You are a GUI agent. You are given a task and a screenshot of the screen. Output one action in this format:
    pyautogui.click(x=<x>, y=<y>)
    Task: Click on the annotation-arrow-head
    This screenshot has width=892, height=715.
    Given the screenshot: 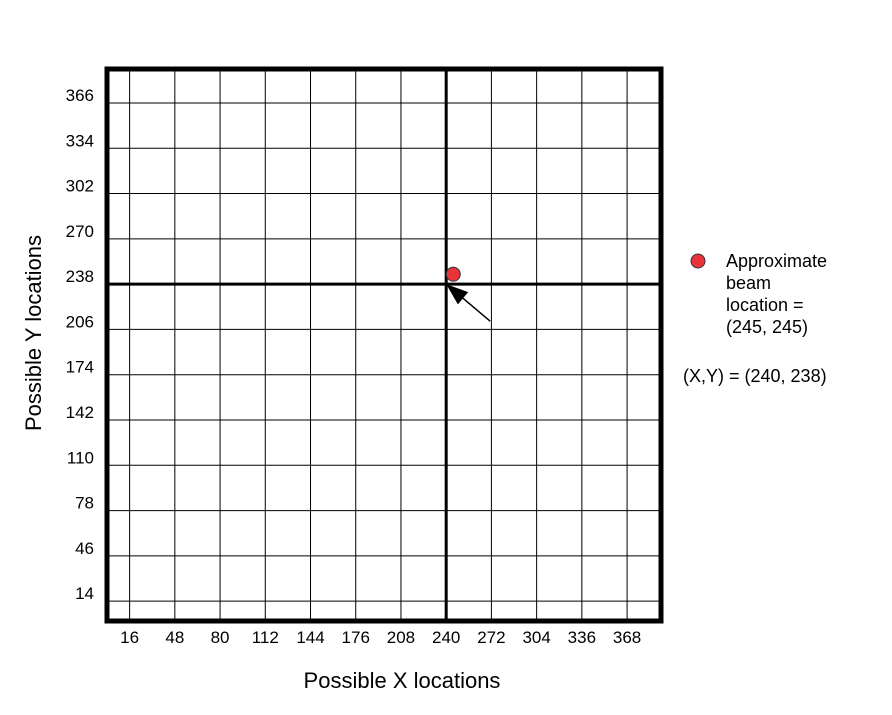 What is the action you would take?
    pyautogui.click(x=457, y=294)
    